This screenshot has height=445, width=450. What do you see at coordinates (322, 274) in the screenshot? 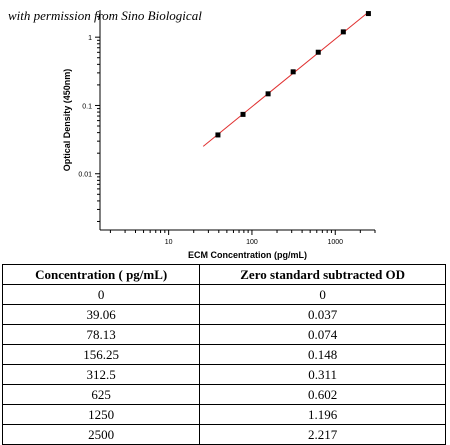
I see `column-header-od: Zero standard subtracted OD` at bounding box center [322, 274].